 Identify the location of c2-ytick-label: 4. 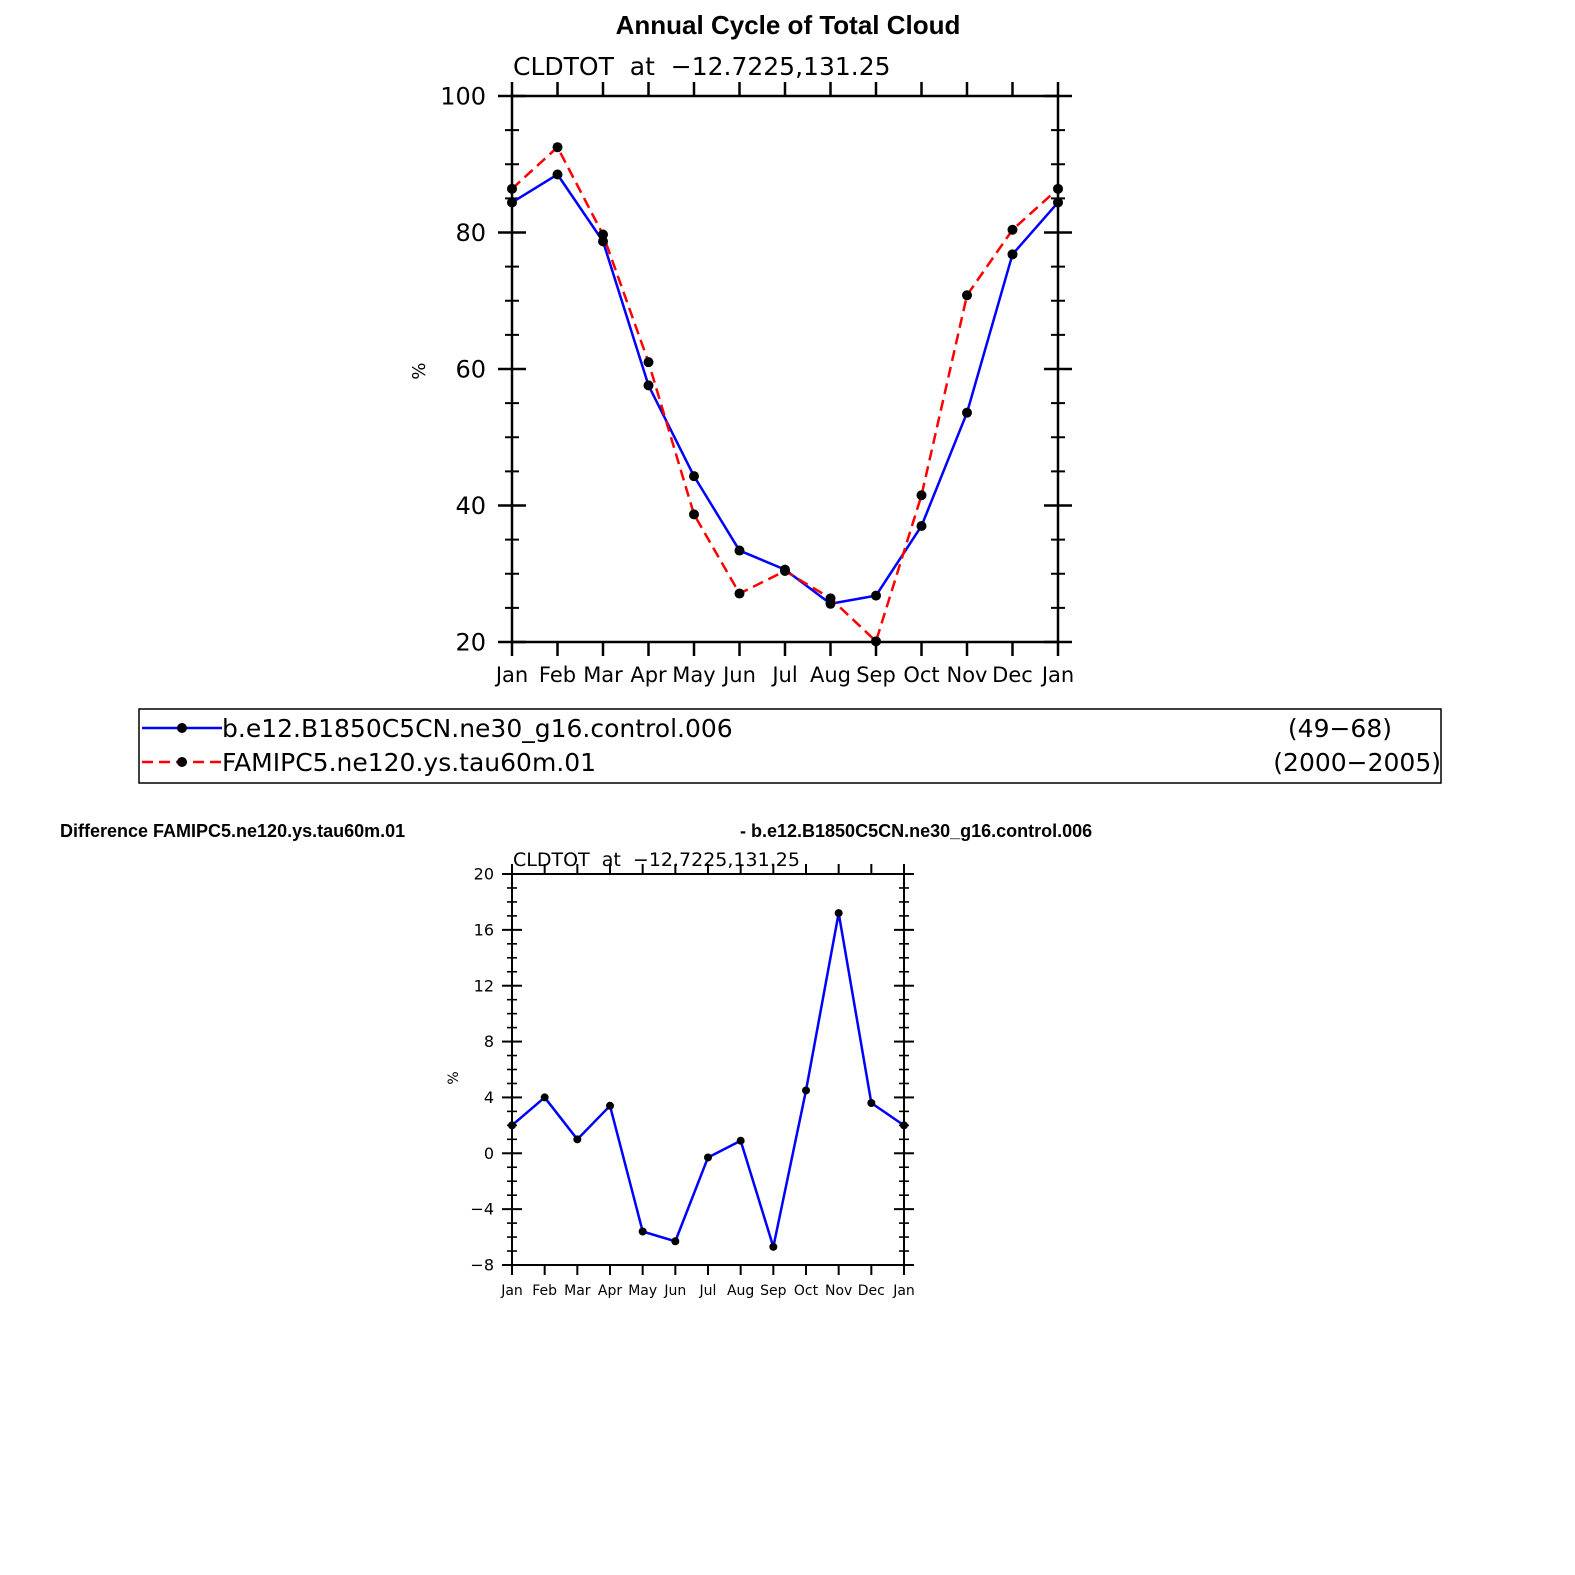
(489, 1097).